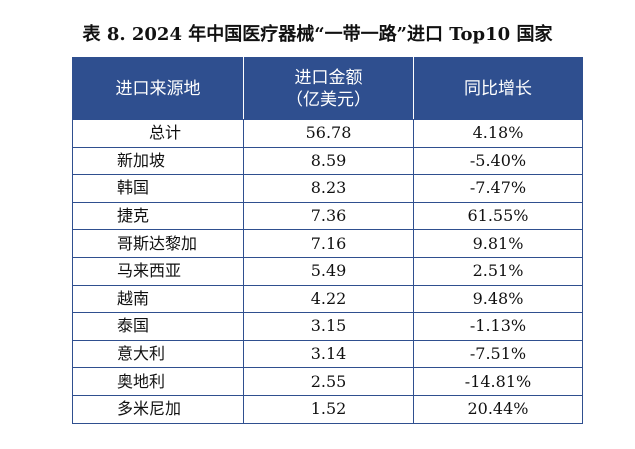  What do you see at coordinates (158, 161) in the screenshot?
I see `row-source: 新加坡` at bounding box center [158, 161].